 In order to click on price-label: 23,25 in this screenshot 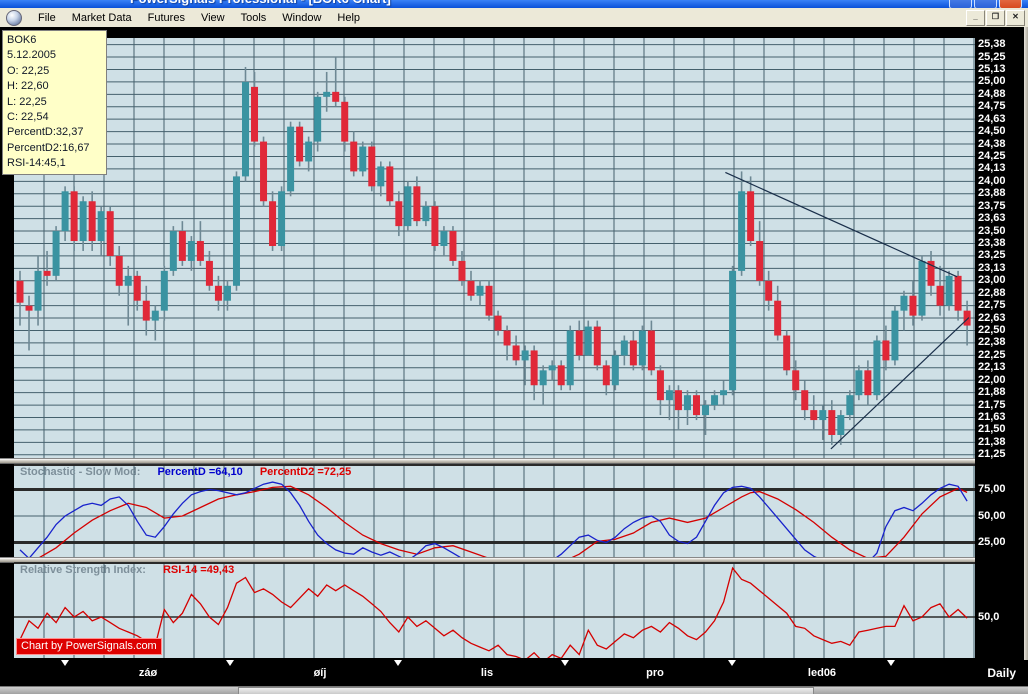, I will do `click(992, 255)`.